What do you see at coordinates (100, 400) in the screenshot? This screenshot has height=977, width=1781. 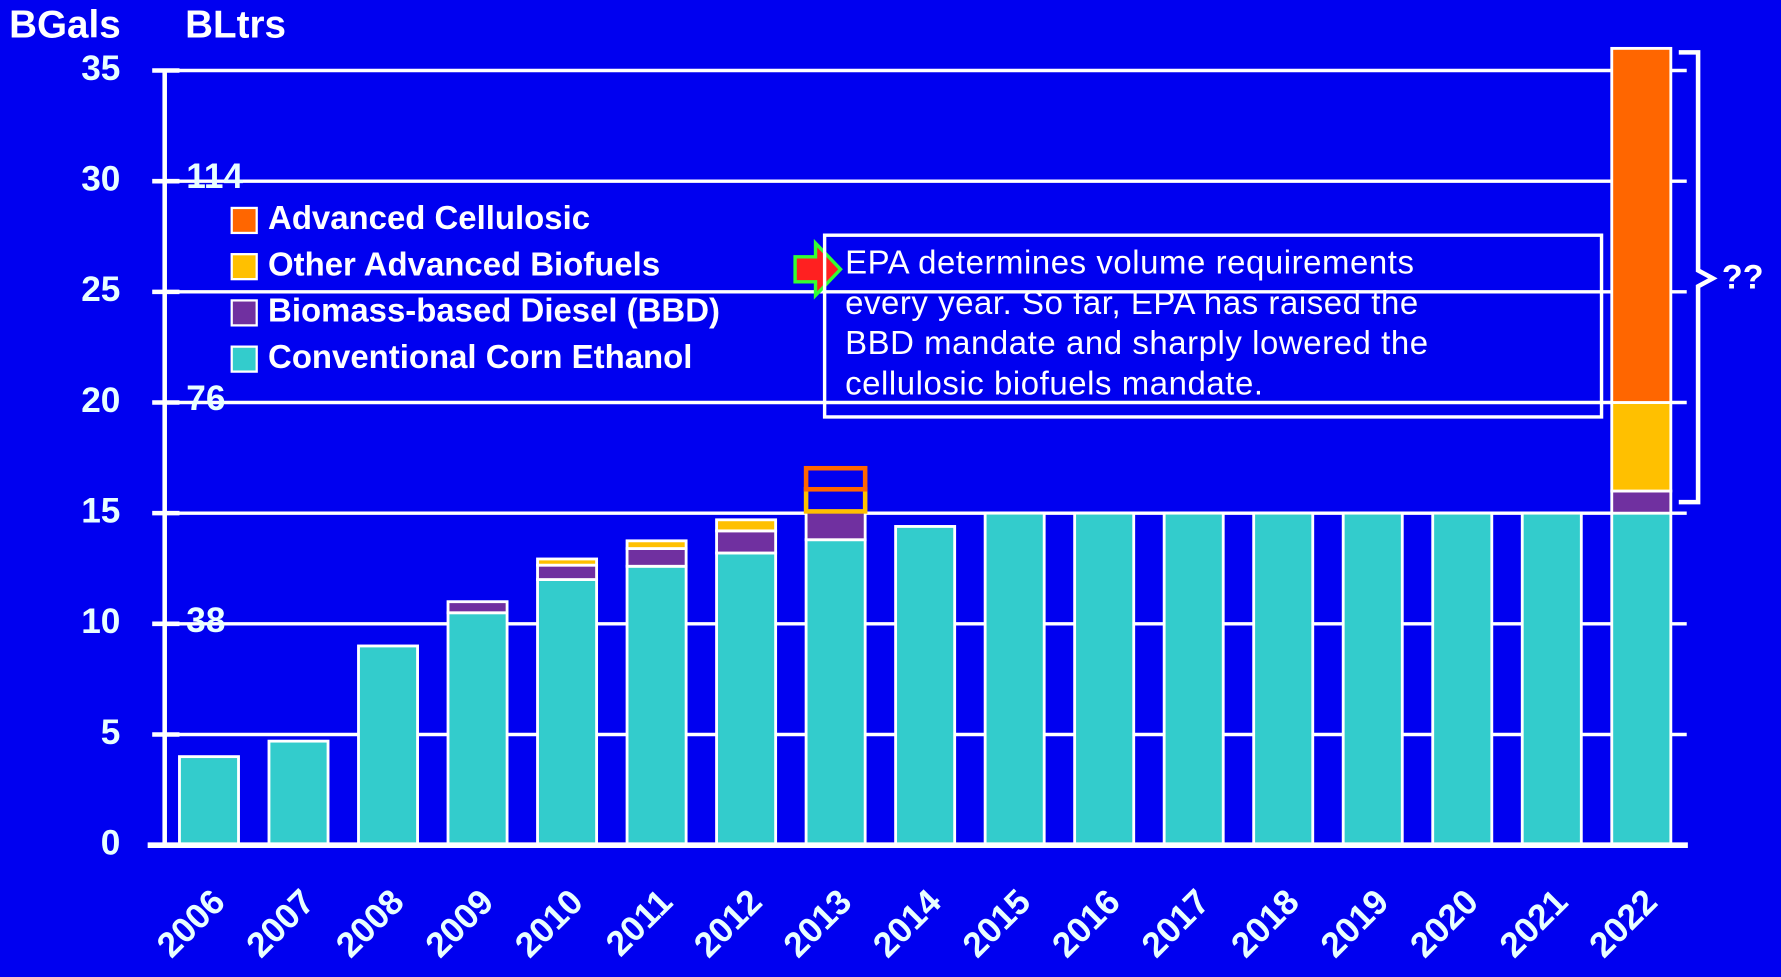 I see `y-tick-label: 20` at bounding box center [100, 400].